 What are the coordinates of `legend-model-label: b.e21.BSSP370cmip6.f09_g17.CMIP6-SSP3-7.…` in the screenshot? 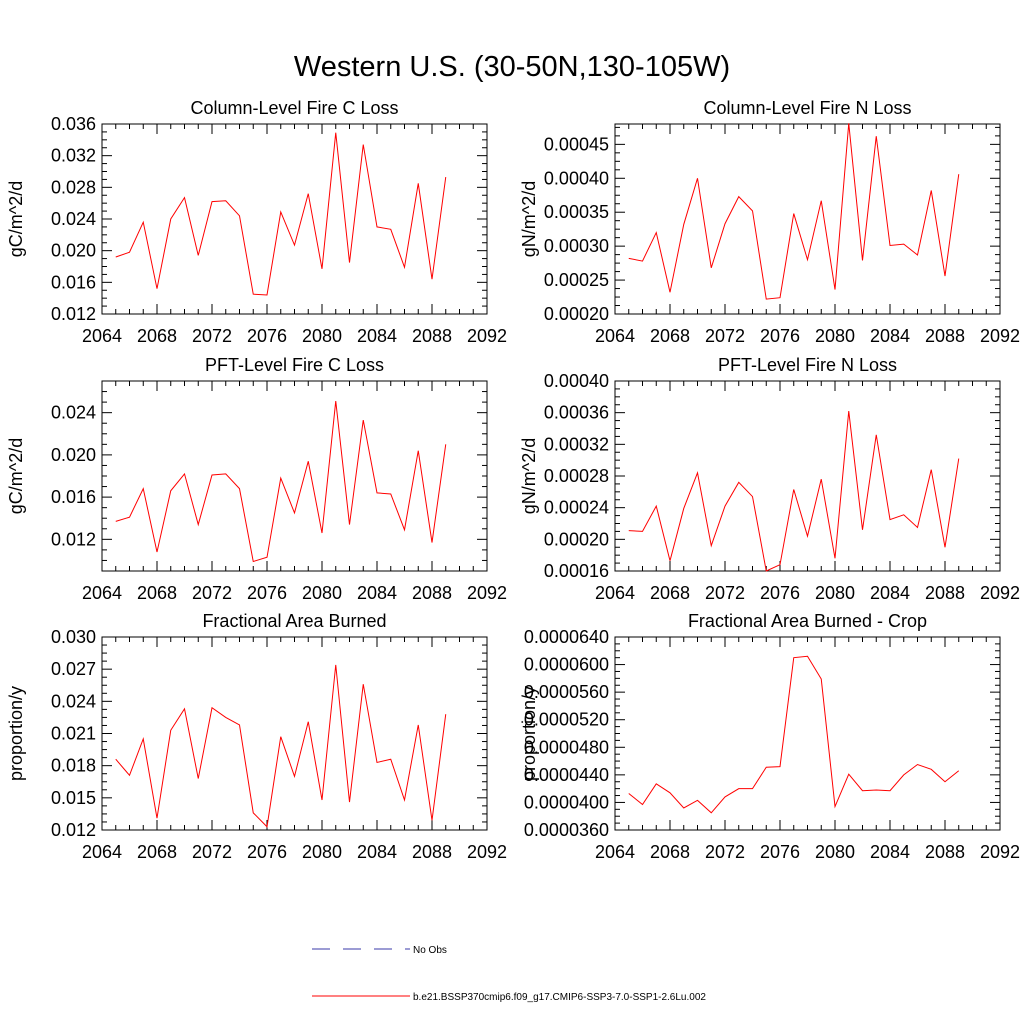 It's located at (559, 997).